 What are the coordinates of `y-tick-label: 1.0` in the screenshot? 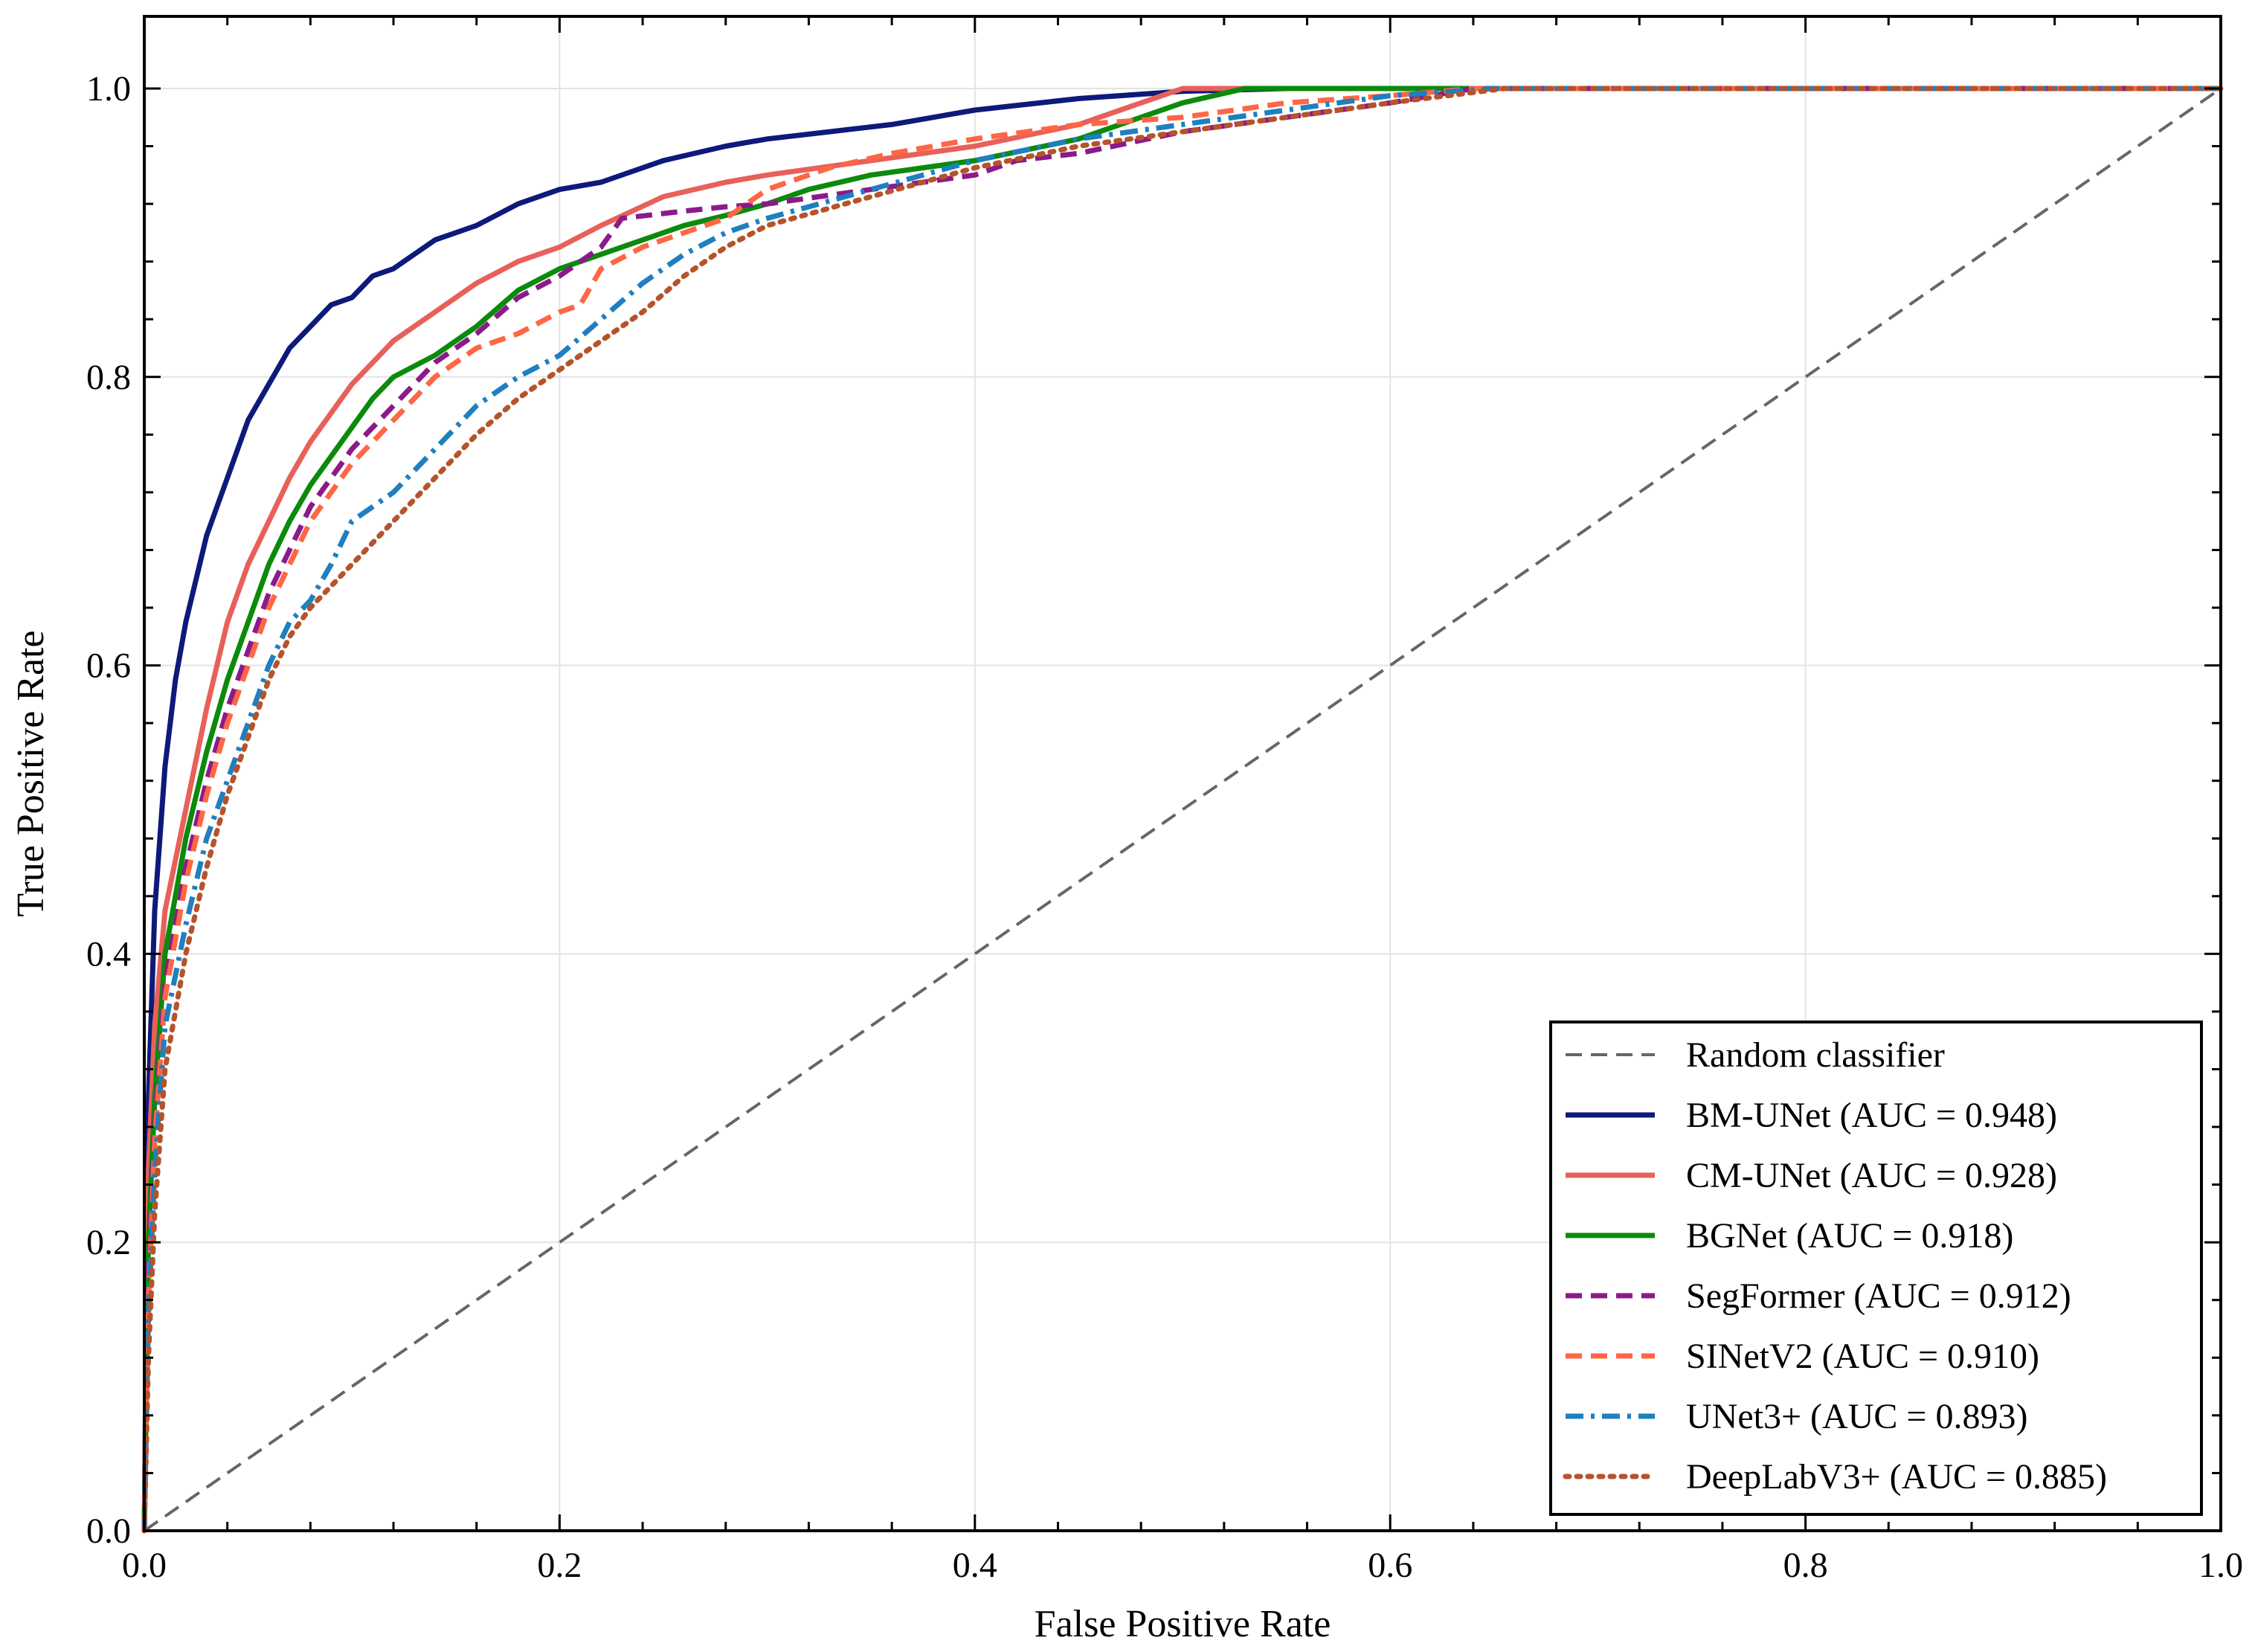 It's located at (108, 89).